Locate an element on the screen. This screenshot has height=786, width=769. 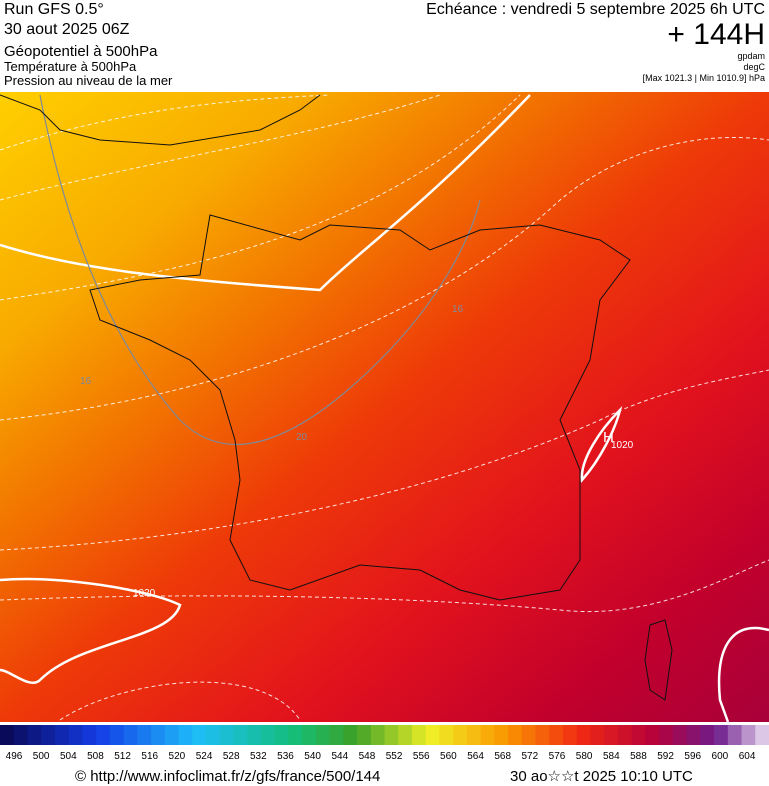
scale-label: 592 is located at coordinates (665, 756).